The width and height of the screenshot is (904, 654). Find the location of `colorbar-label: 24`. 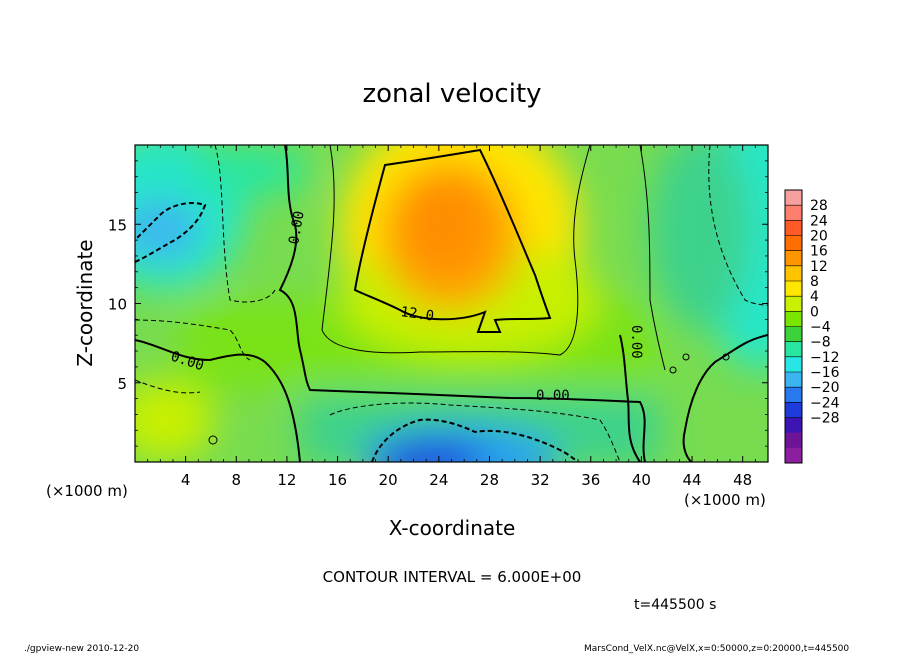

colorbar-label: 24 is located at coordinates (819, 221).